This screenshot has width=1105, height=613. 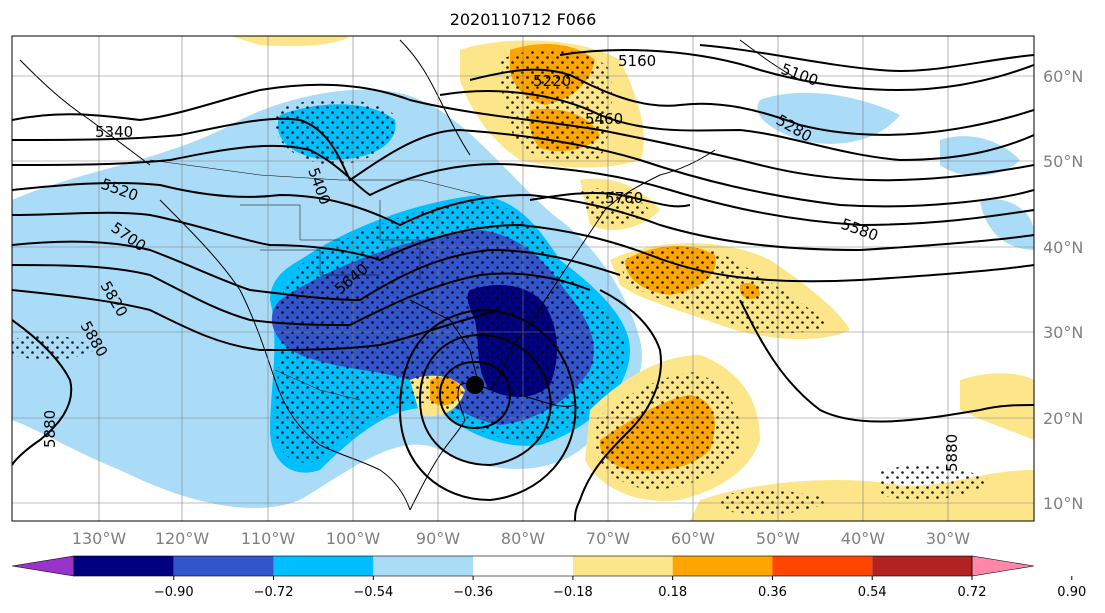 I want to click on lon-label: 80°W, so click(x=523, y=538).